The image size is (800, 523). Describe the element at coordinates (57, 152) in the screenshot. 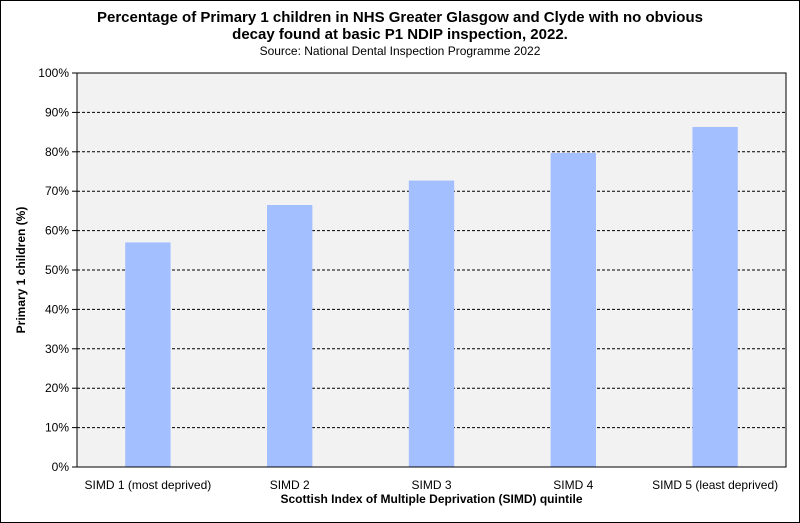

I see `y-tick-label: 80%` at that location.